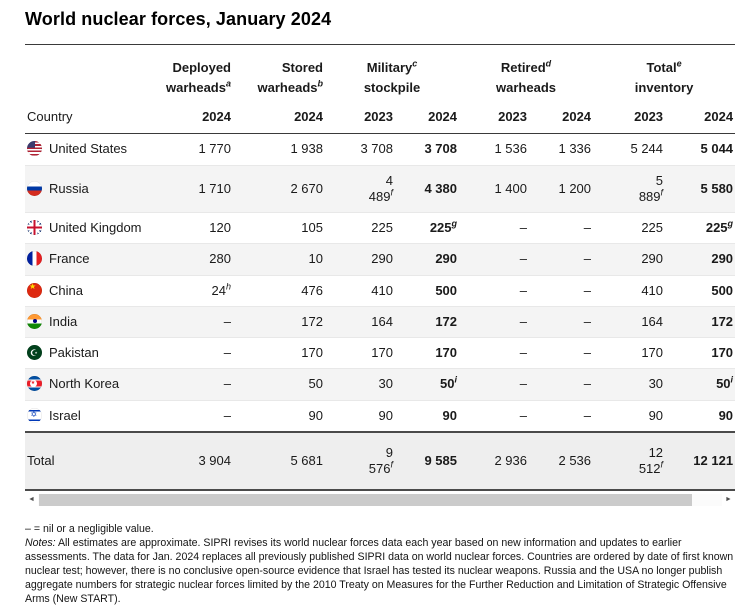  What do you see at coordinates (647, 149) in the screenshot?
I see `value-cell: 5 244` at bounding box center [647, 149].